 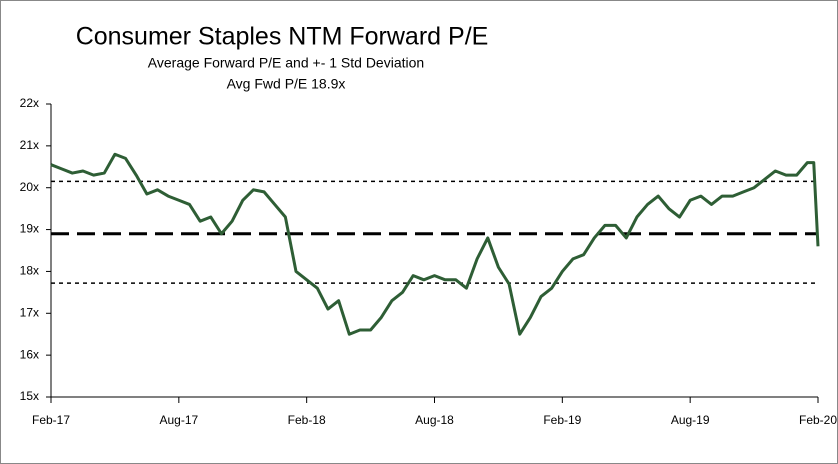 I want to click on x-tick-label: Aug-18, so click(x=434, y=420).